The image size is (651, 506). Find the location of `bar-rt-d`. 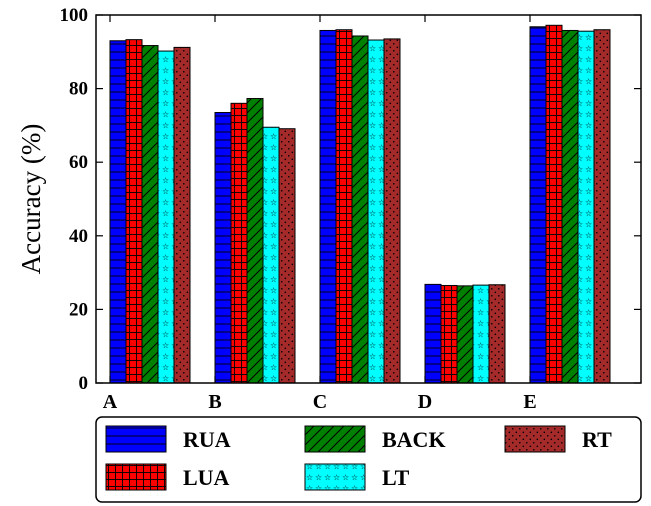

bar-rt-d is located at coordinates (497, 334).